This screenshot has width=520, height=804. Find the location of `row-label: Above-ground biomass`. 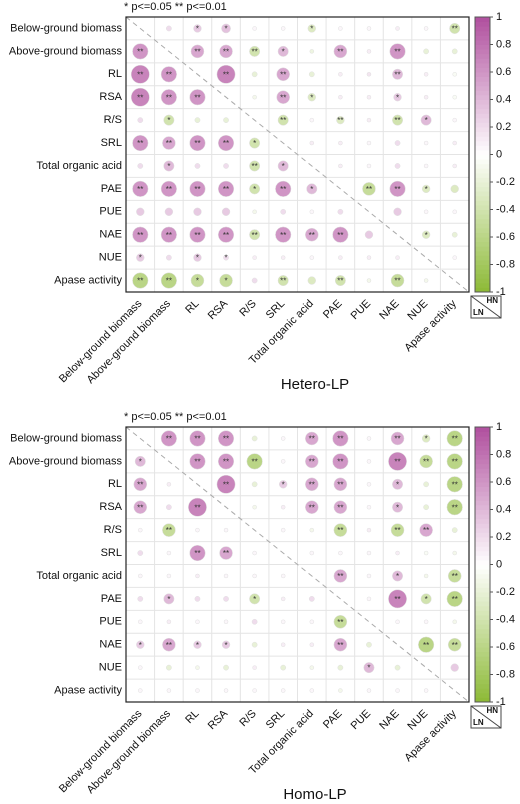

row-label: Above-ground biomass is located at coordinates (66, 51).